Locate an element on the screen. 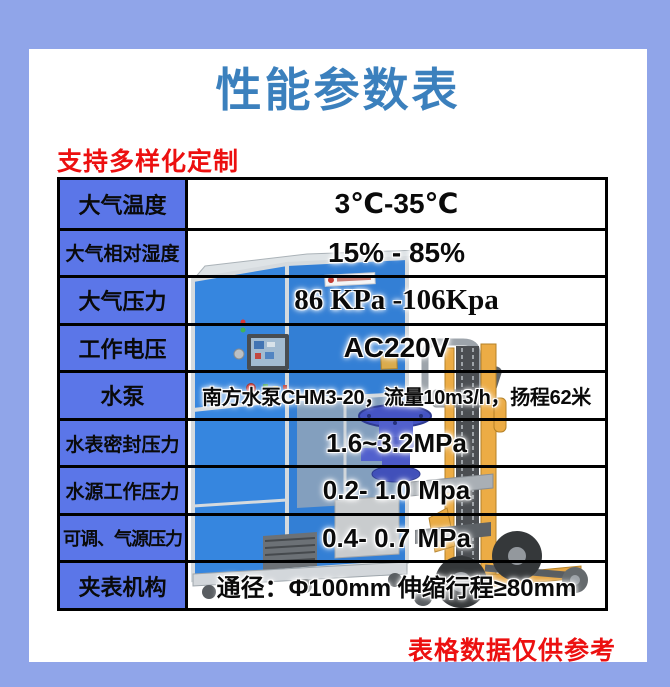 Image resolution: width=670 pixels, height=687 pixels. table-row: 大气相对湿度 15% - 85% is located at coordinates (332, 251).